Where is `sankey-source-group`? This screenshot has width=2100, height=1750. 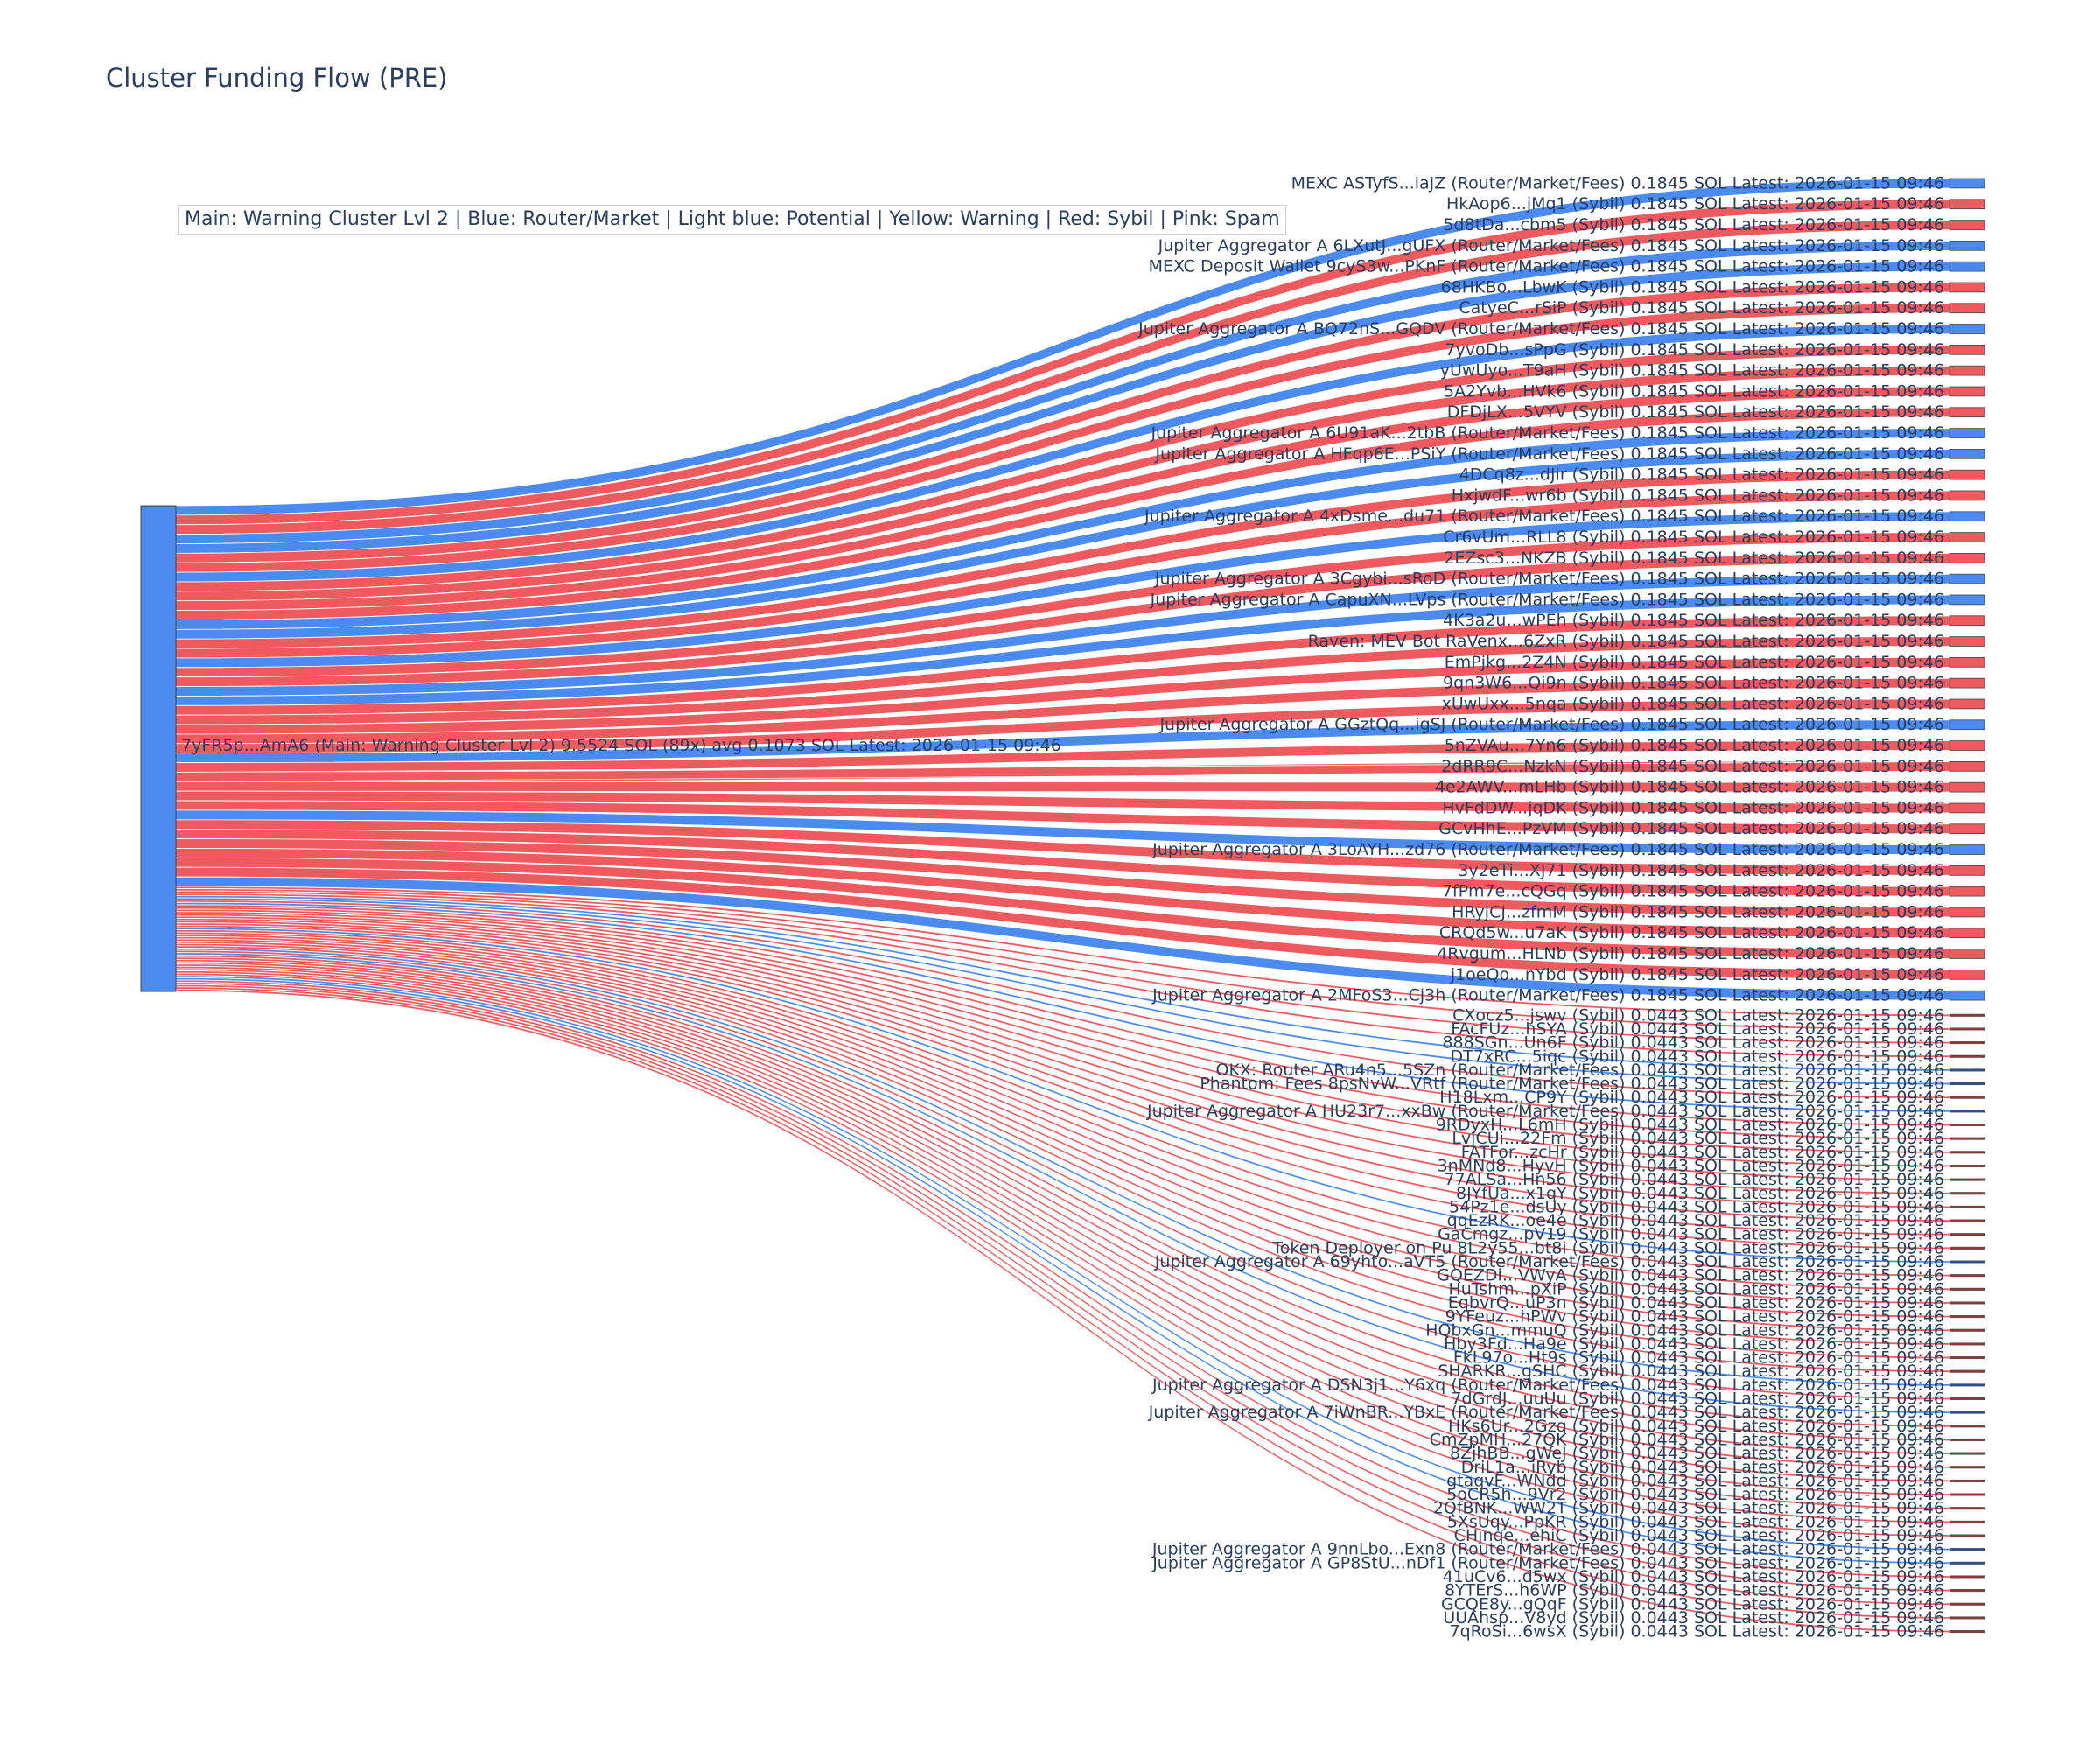 sankey-source-group is located at coordinates (158, 748).